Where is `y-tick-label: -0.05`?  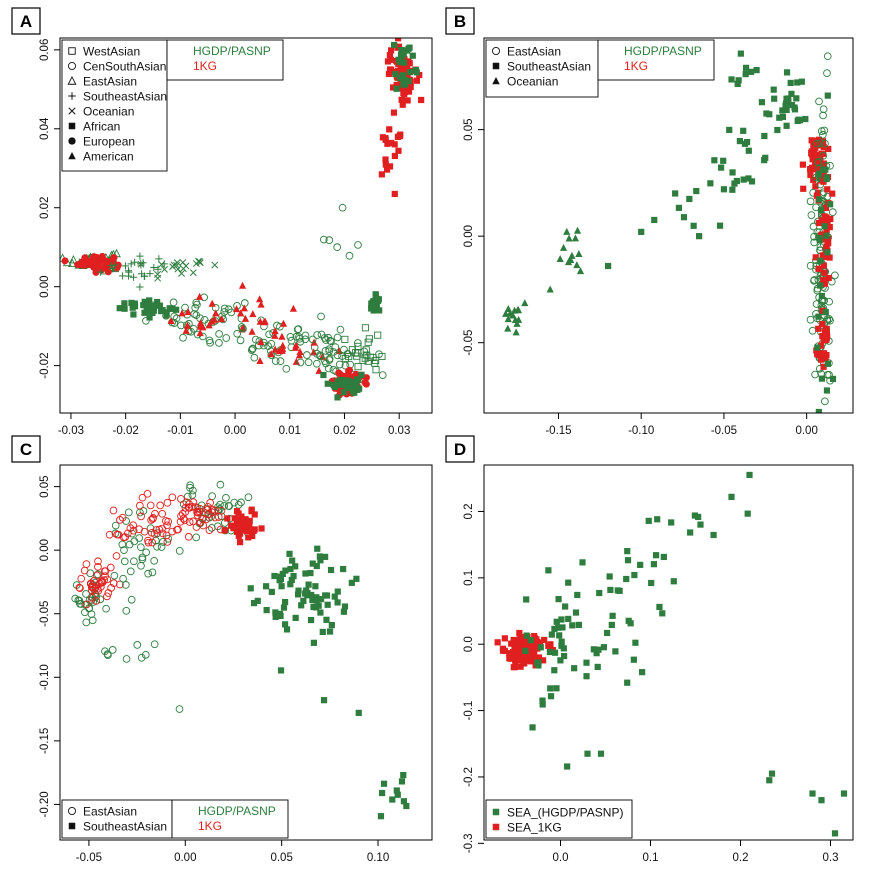
y-tick-label: -0.05 is located at coordinates (45, 614).